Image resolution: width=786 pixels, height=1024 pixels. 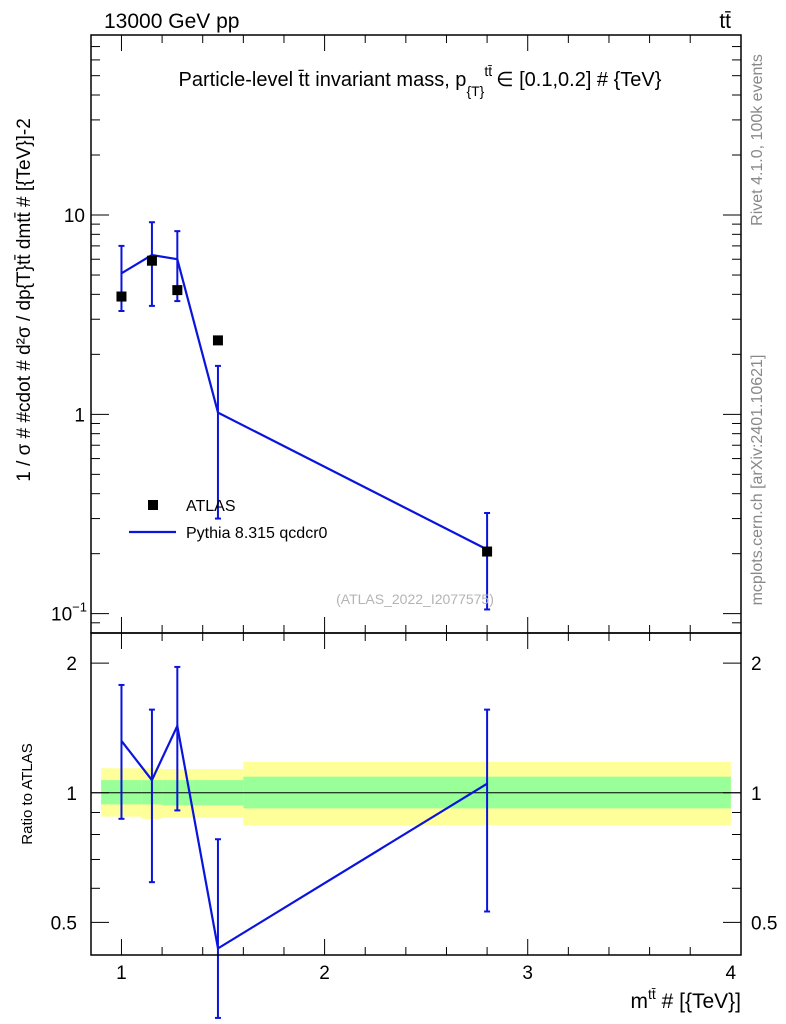 I want to click on mc-line, so click(x=304, y=402).